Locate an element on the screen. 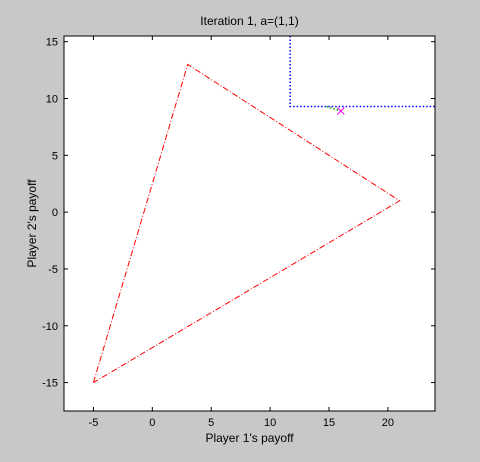 The width and height of the screenshot is (480, 462). y-tick-label: 15 is located at coordinates (52, 43).